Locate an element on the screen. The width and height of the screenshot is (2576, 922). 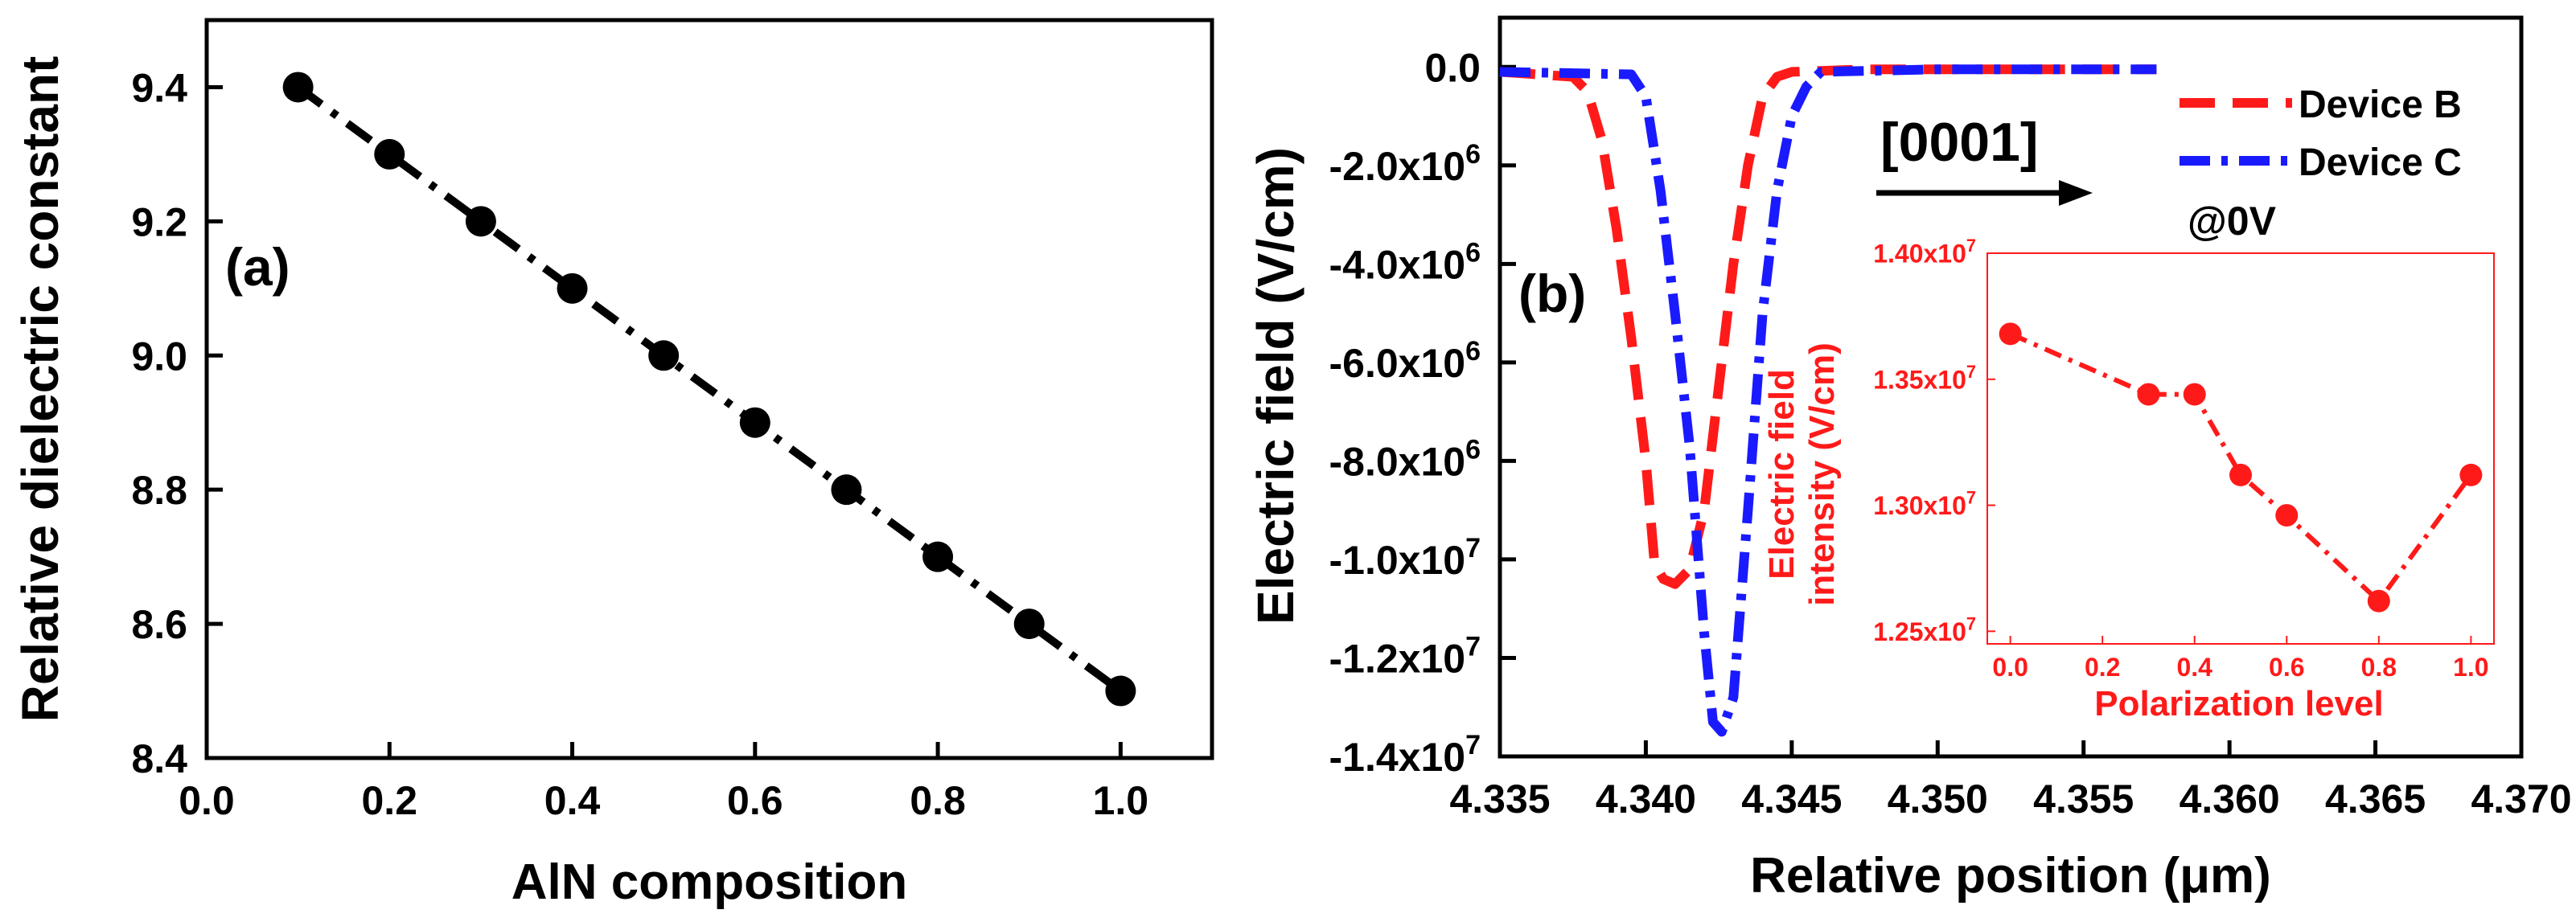
direction-annotation: [0001] is located at coordinates (1959, 143).